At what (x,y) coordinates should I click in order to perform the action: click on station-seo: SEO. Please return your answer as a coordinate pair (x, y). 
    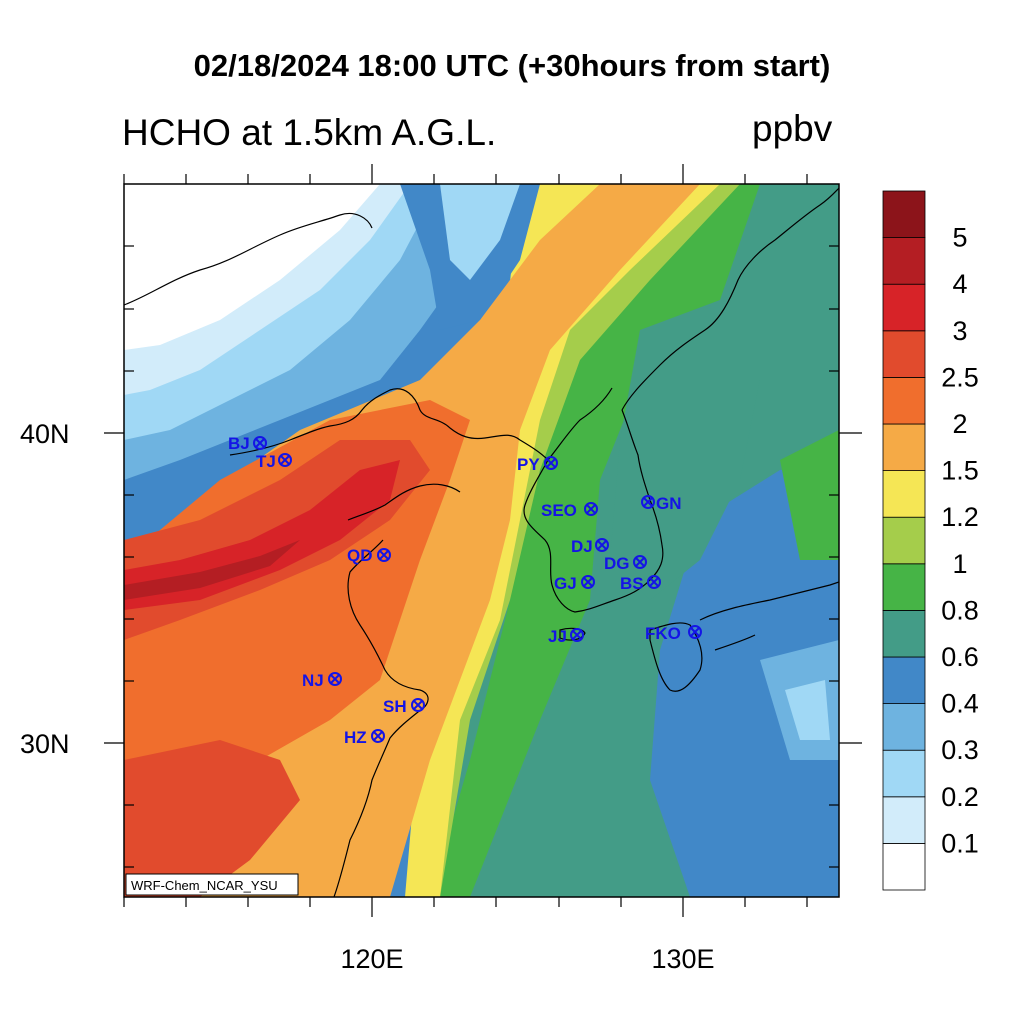
    Looking at the image, I should click on (569, 510).